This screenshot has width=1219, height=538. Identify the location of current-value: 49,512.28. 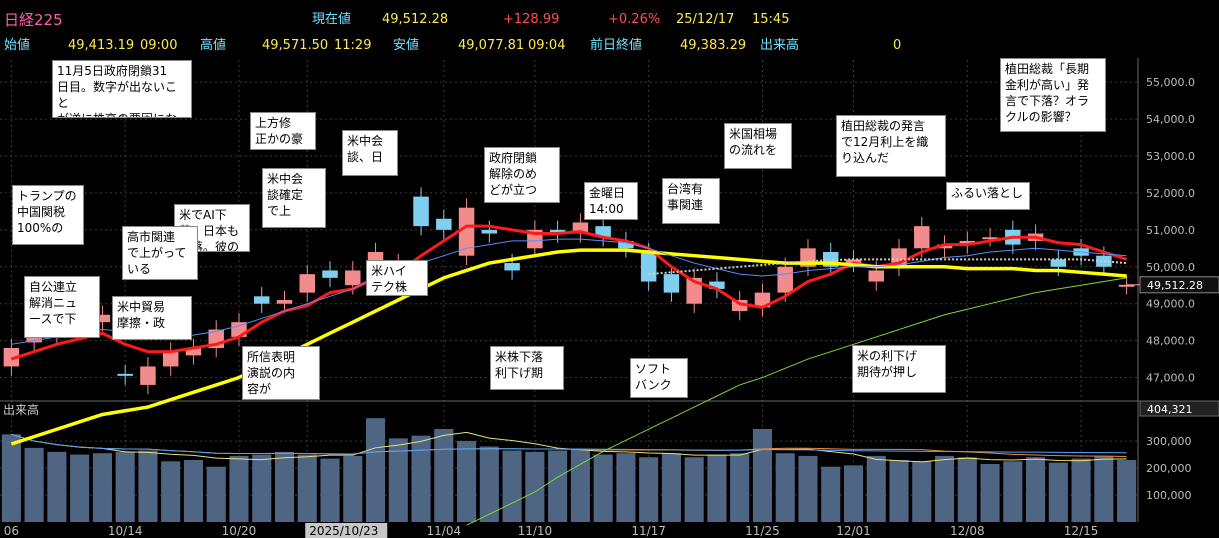
(415, 19).